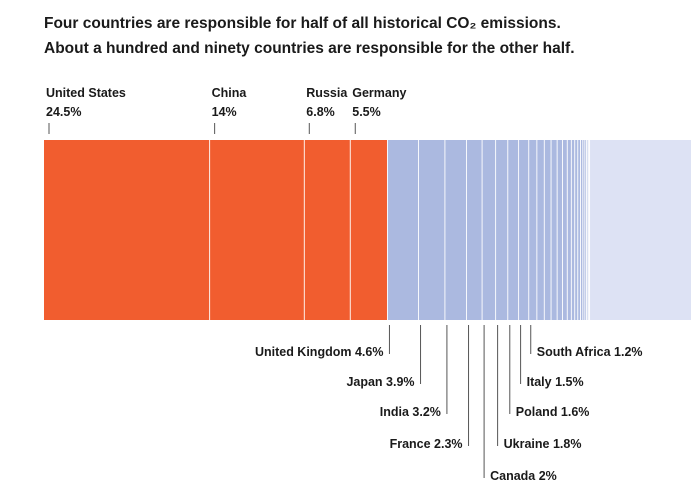 Image resolution: width=691 pixels, height=489 pixels. I want to click on top-label-value-china: 14%, so click(224, 112).